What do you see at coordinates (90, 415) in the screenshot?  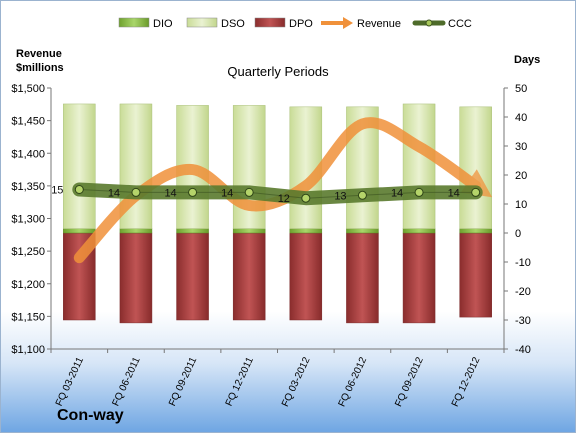 I see `company-name: Con-way` at bounding box center [90, 415].